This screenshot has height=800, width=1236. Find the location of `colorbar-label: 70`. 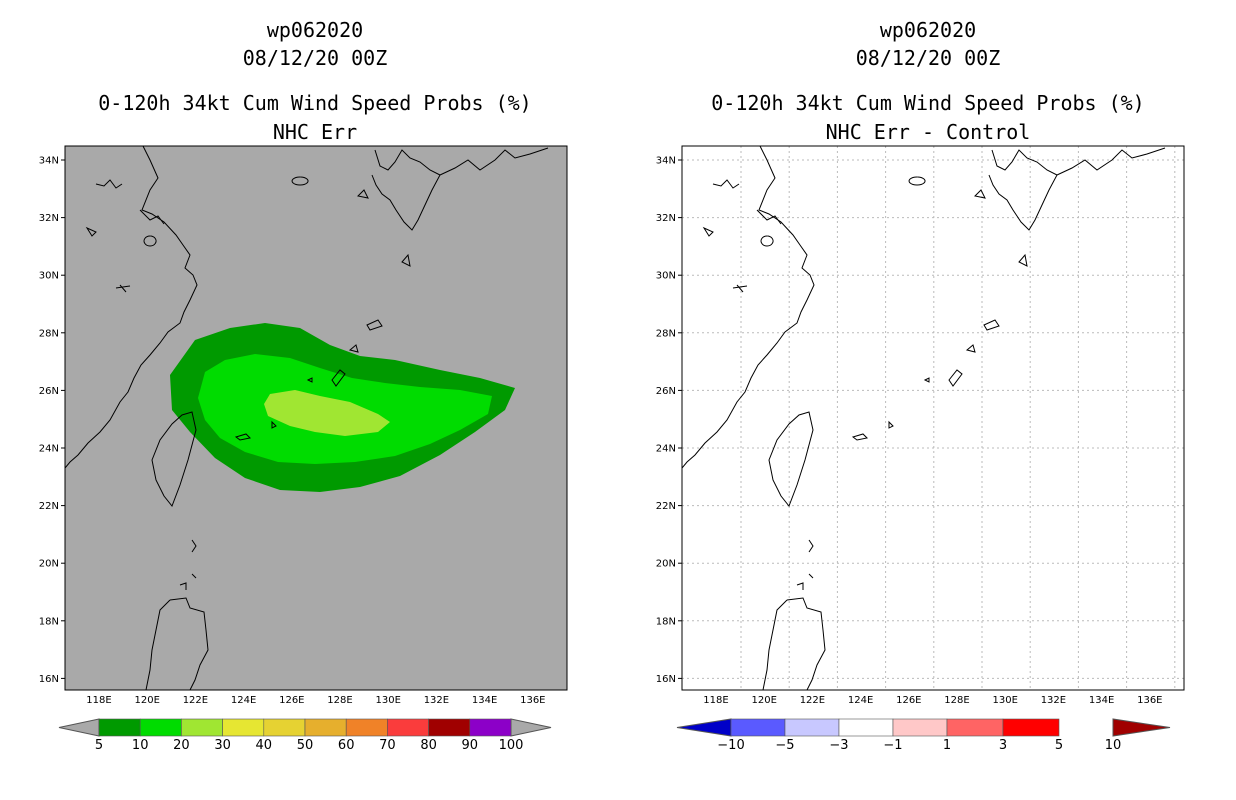

colorbar-label: 70 is located at coordinates (387, 745).